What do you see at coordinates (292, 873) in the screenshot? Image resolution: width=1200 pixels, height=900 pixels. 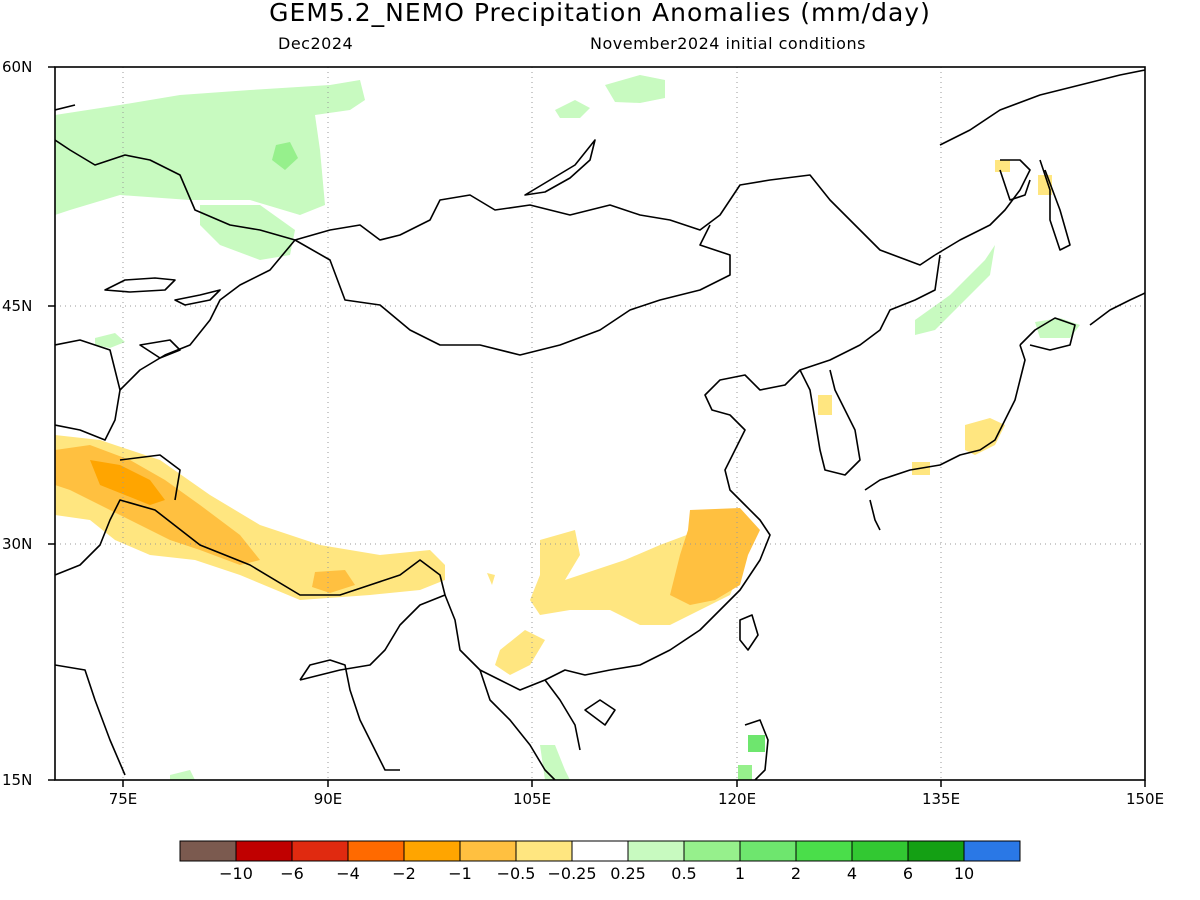 I see `colorbar-tick-label: −6` at bounding box center [292, 873].